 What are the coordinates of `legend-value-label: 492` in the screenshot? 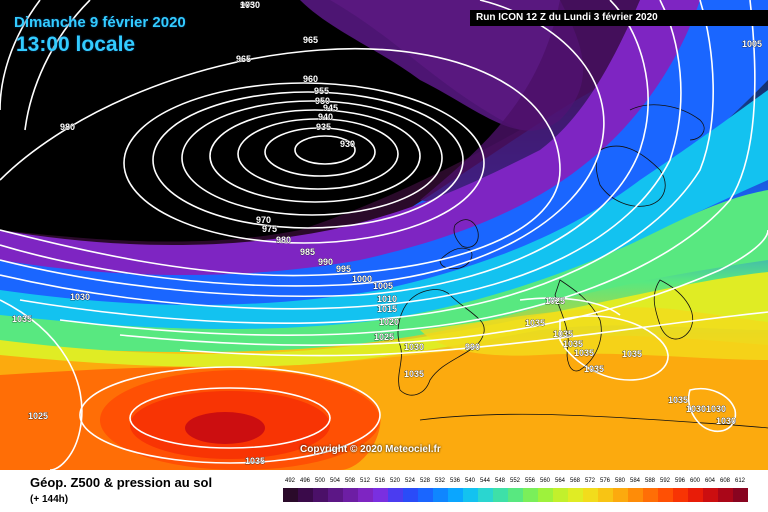 It's located at (289, 481).